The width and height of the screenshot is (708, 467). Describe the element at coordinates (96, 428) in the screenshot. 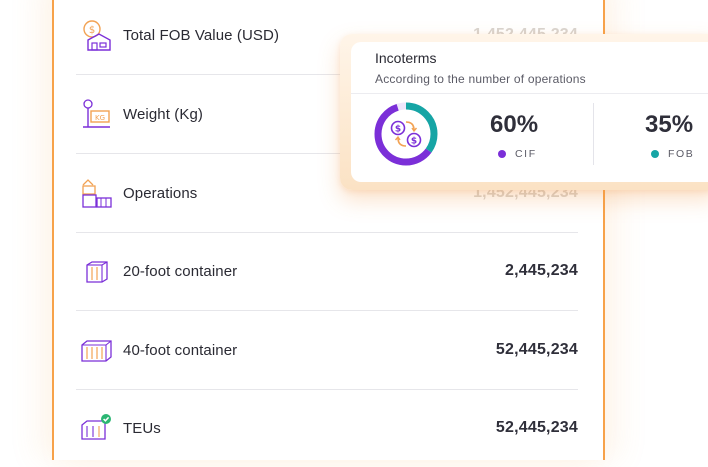

I see `container-teu-check-icon` at that location.